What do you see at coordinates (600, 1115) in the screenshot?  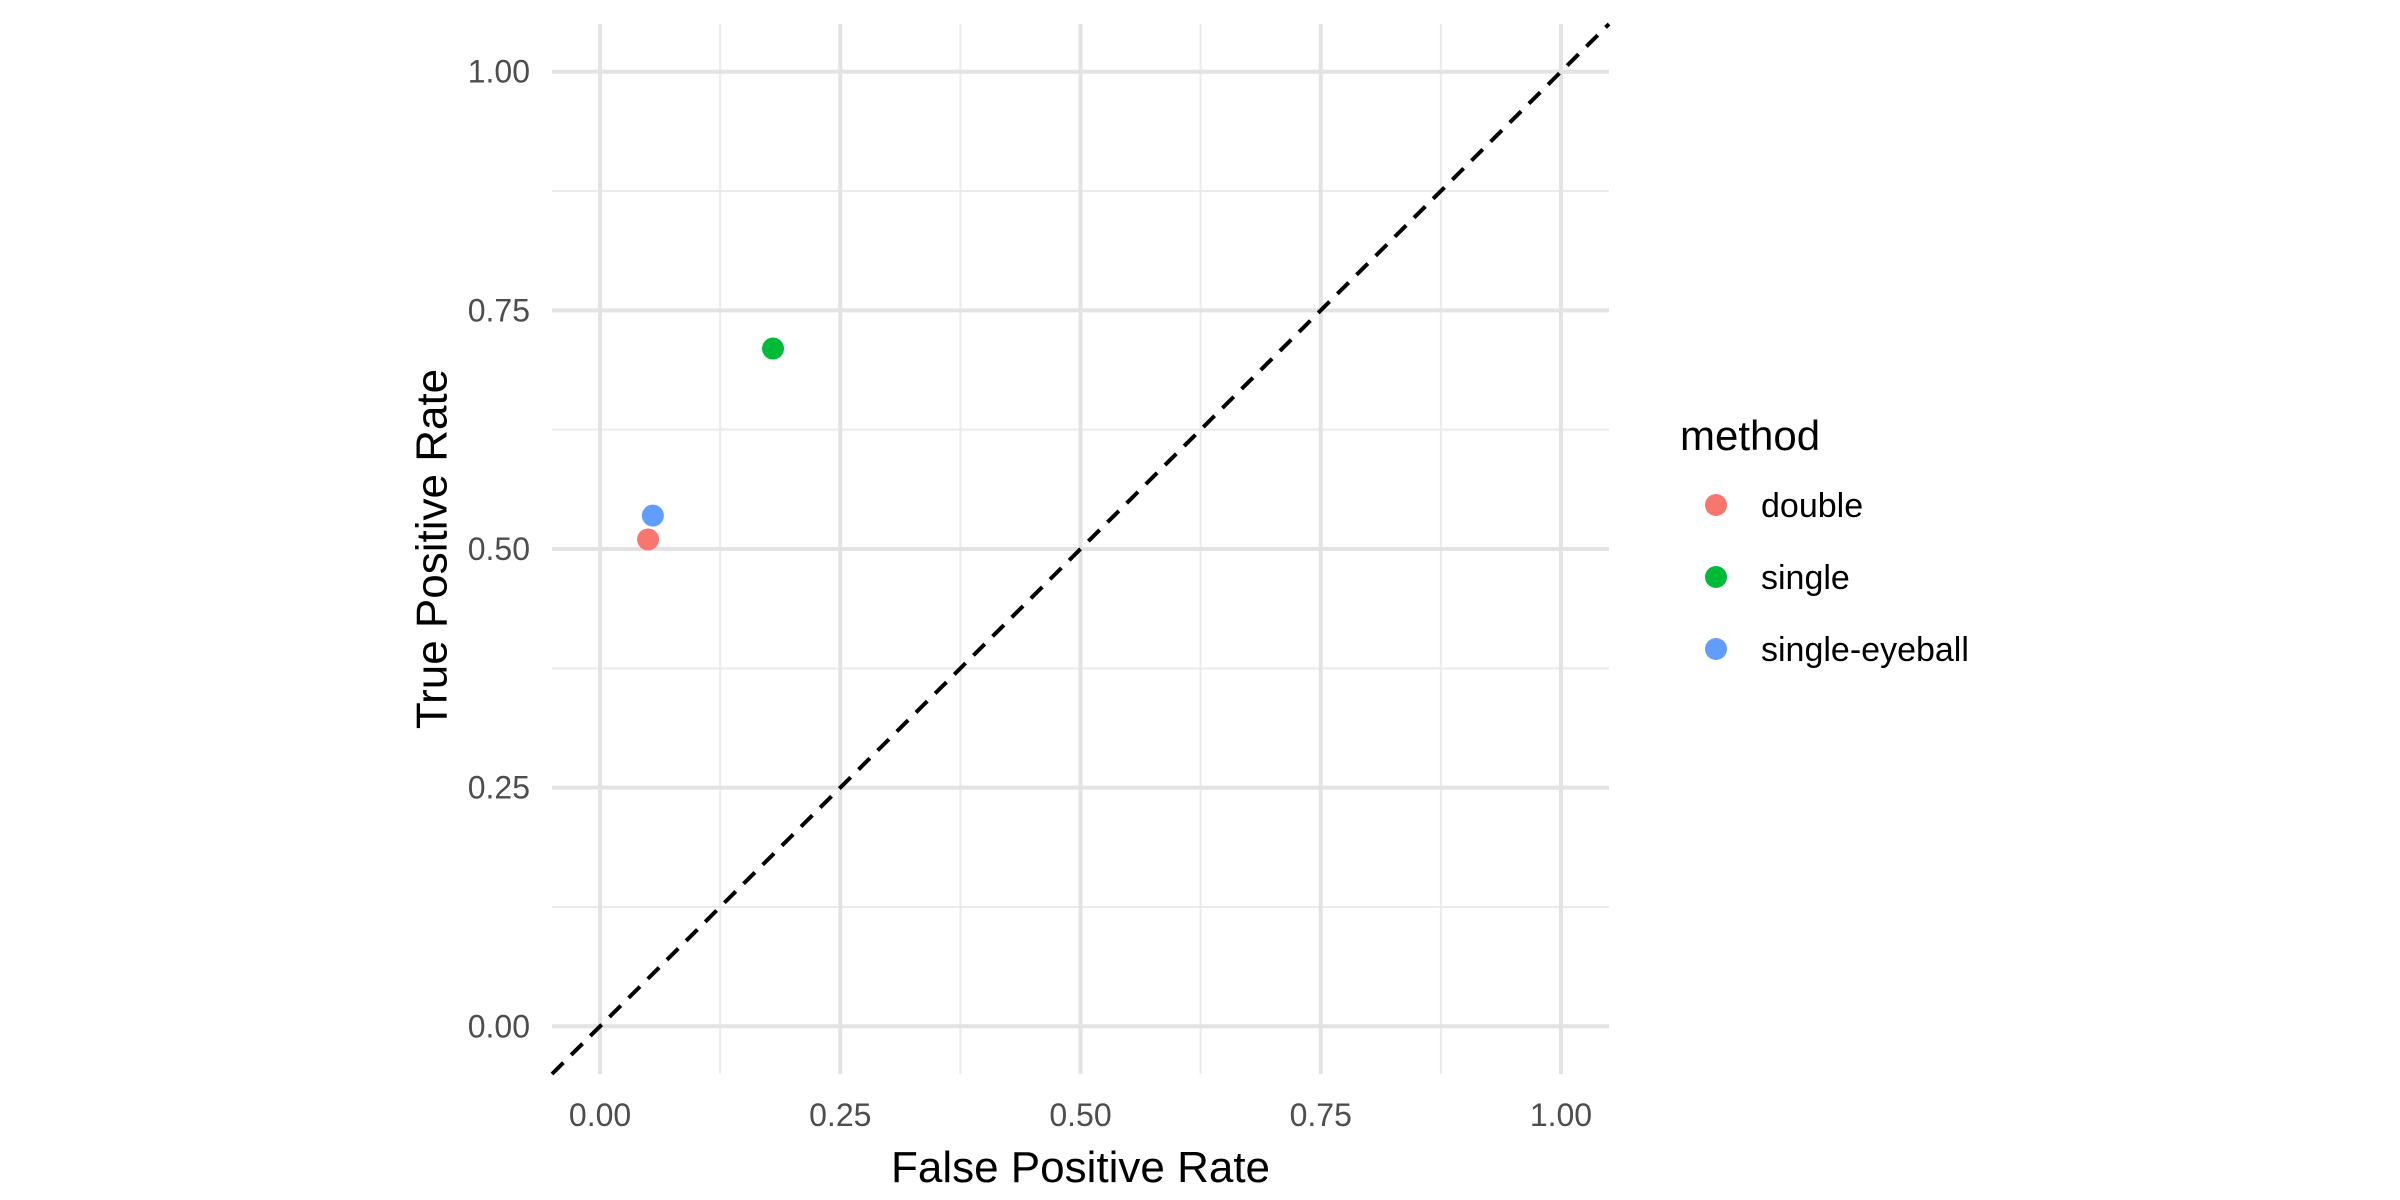 I see `x-tick-label: 0.00` at bounding box center [600, 1115].